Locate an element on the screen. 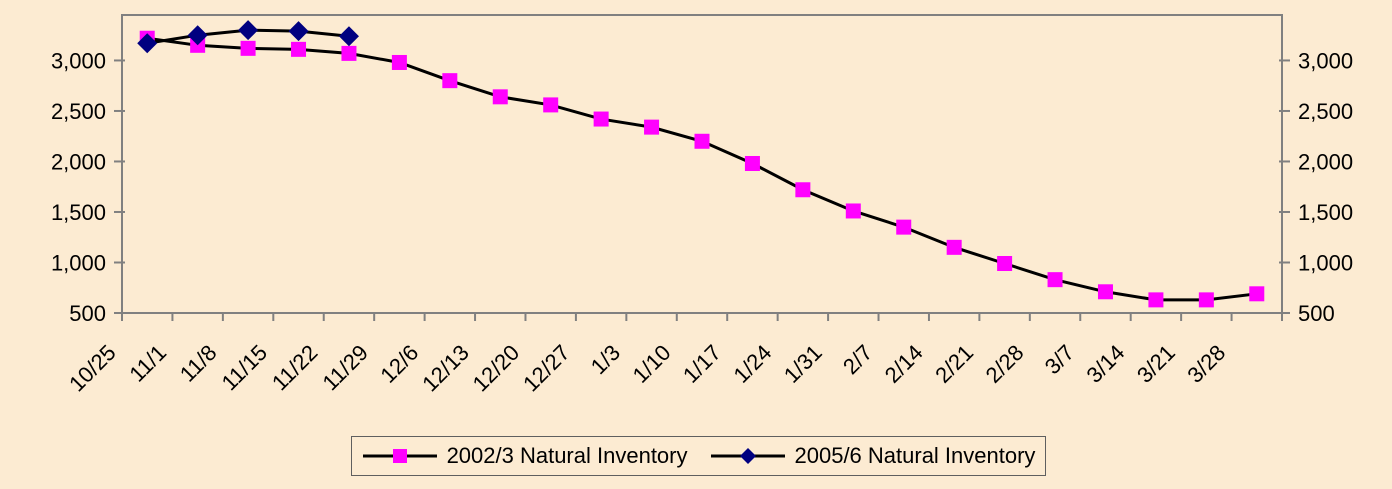  x-axis-label: 11/1 is located at coordinates (147, 363).